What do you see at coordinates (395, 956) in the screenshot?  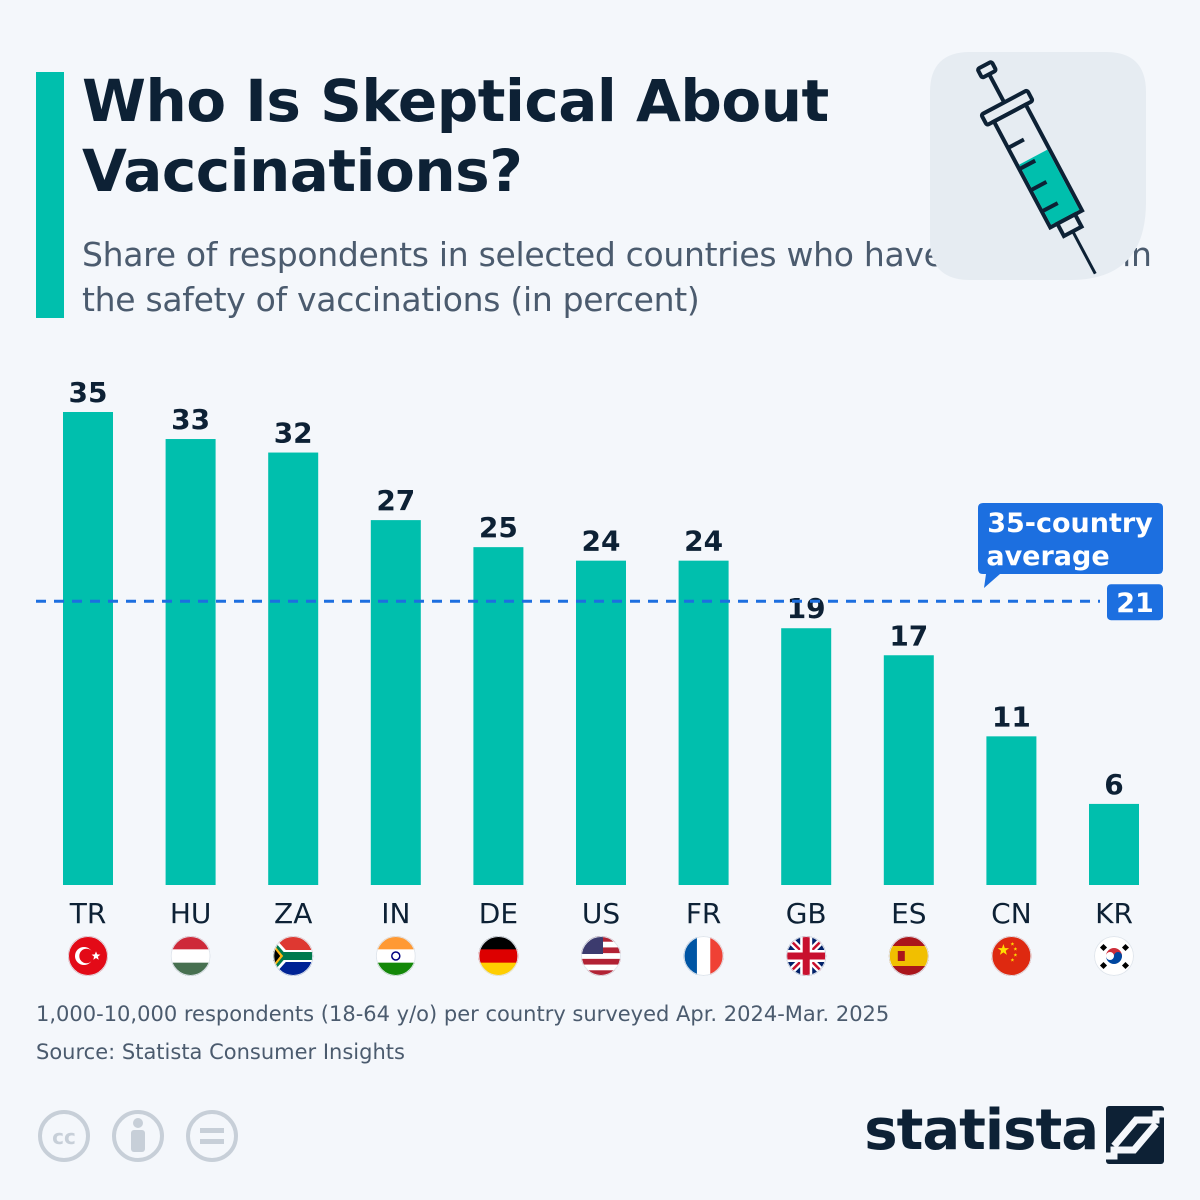 I see `india-flag-icon` at bounding box center [395, 956].